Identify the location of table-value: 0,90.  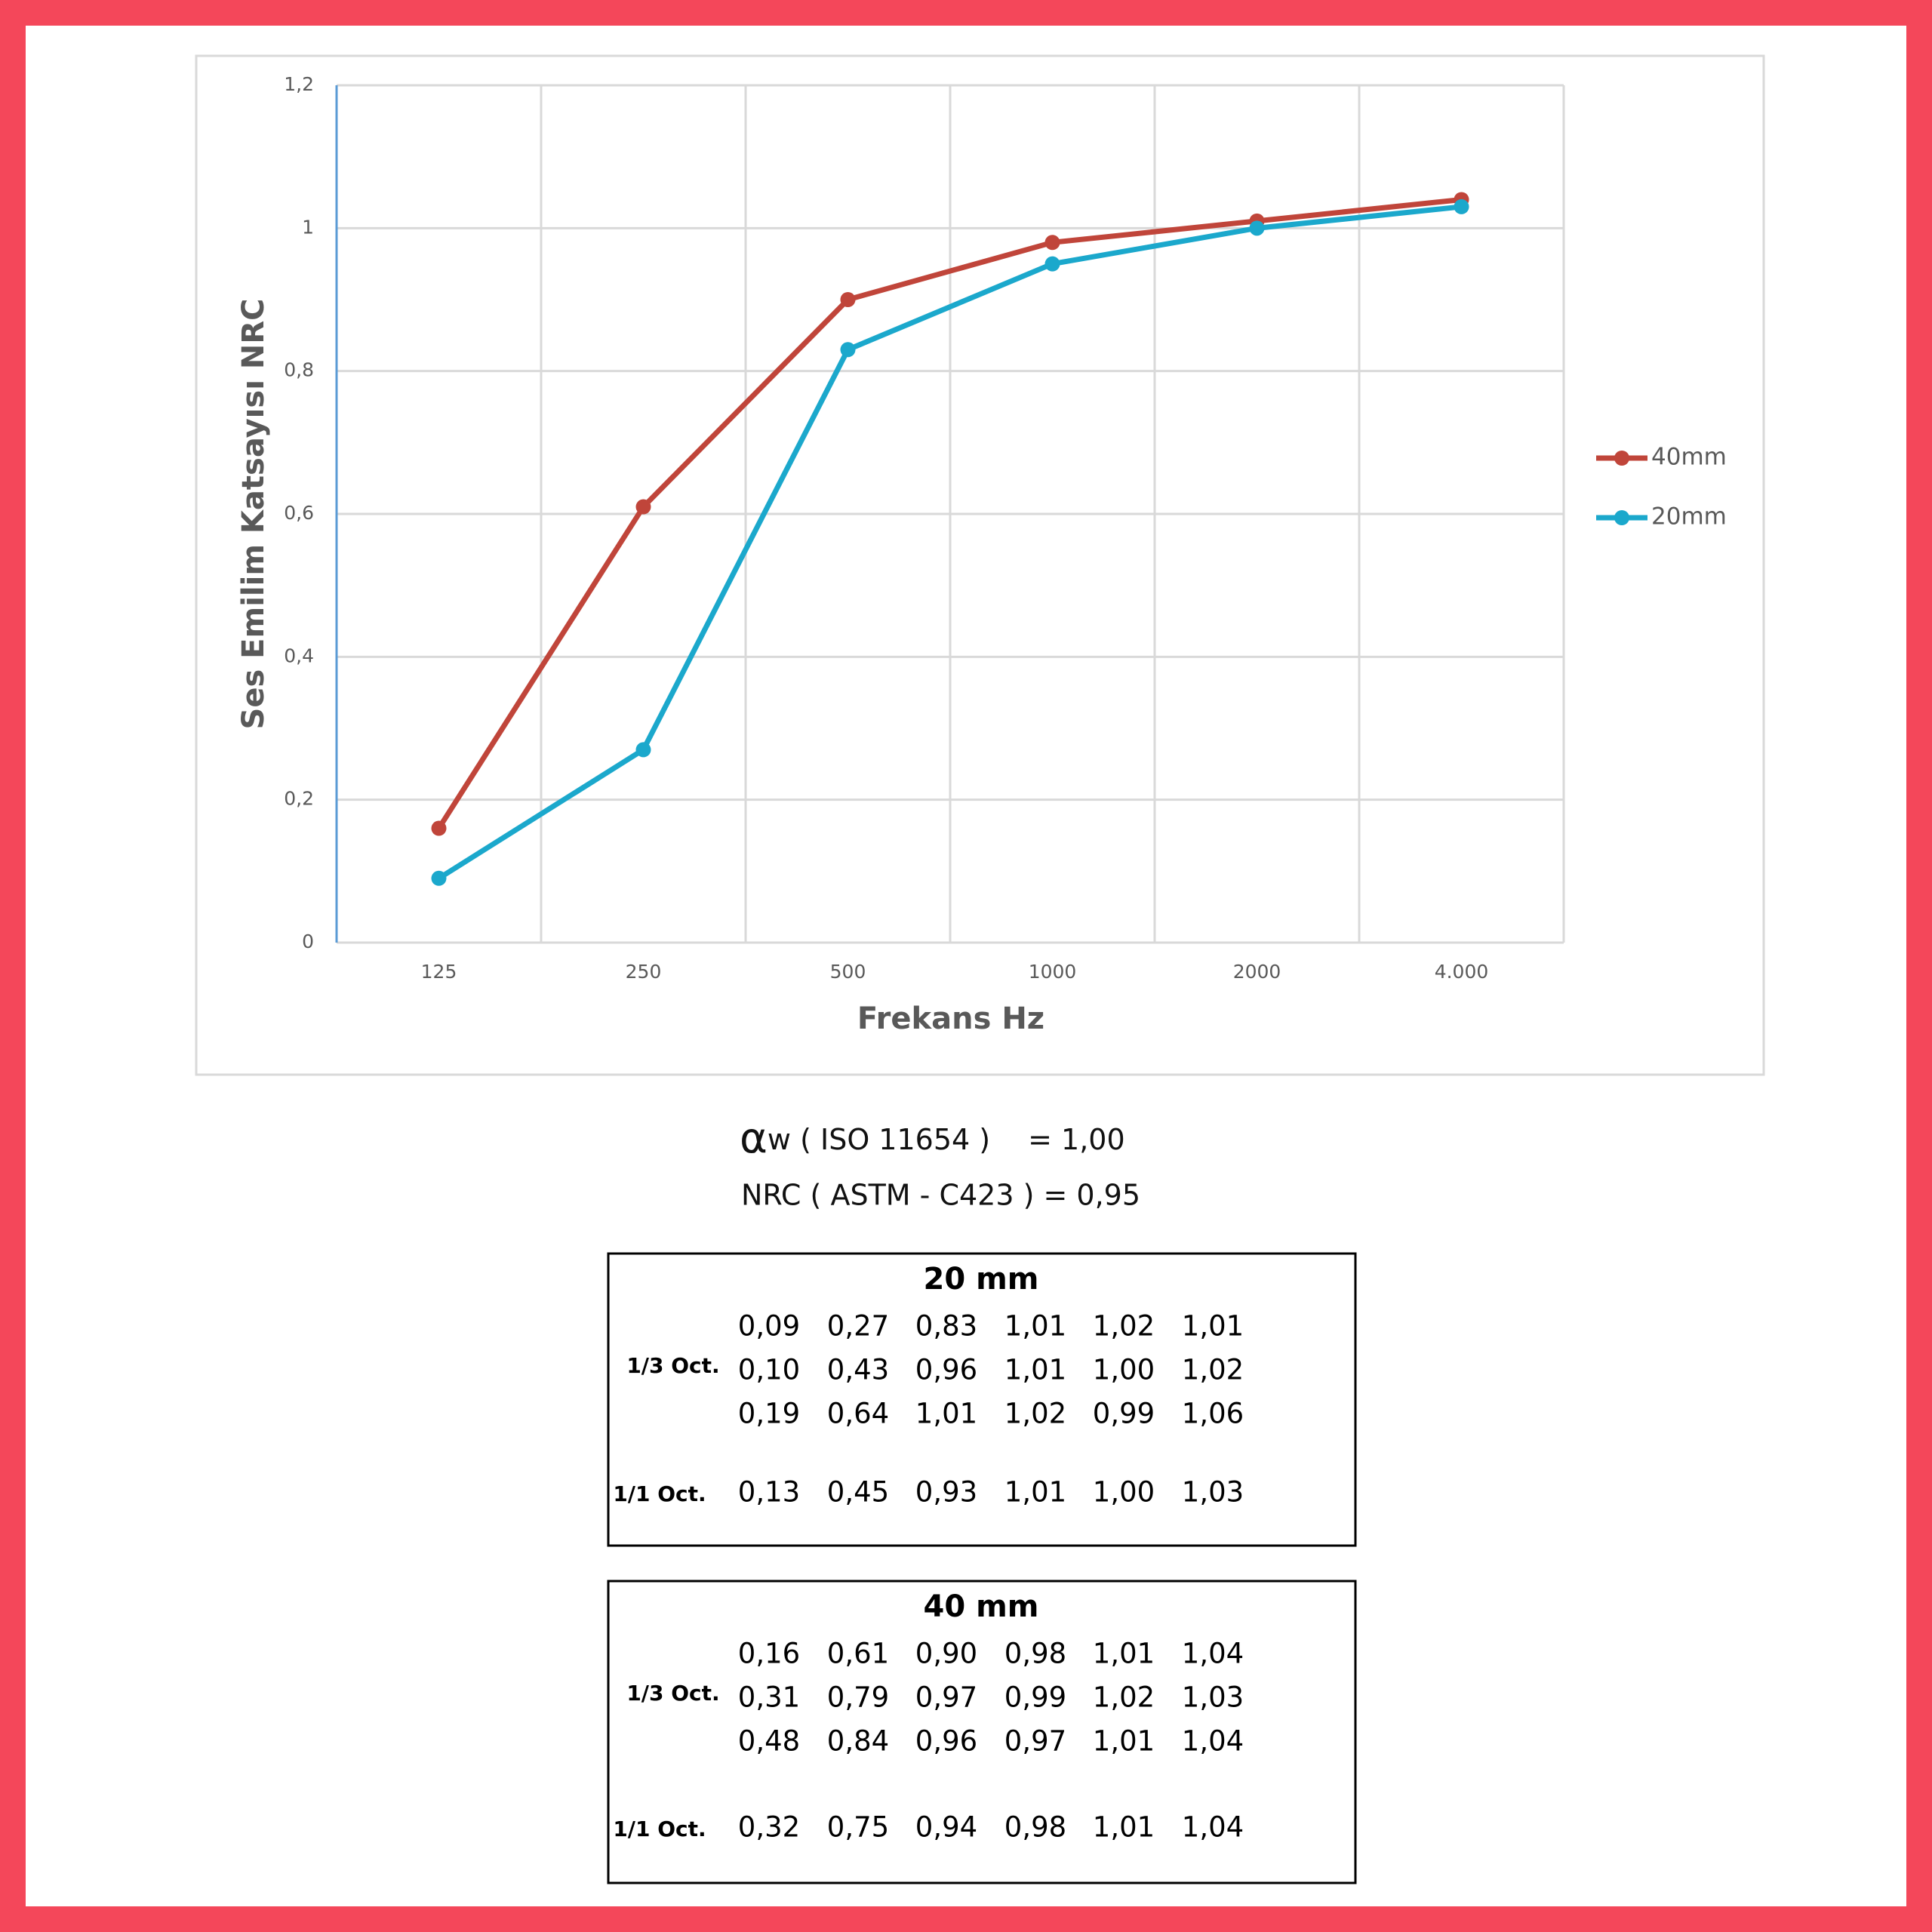
(946, 1654).